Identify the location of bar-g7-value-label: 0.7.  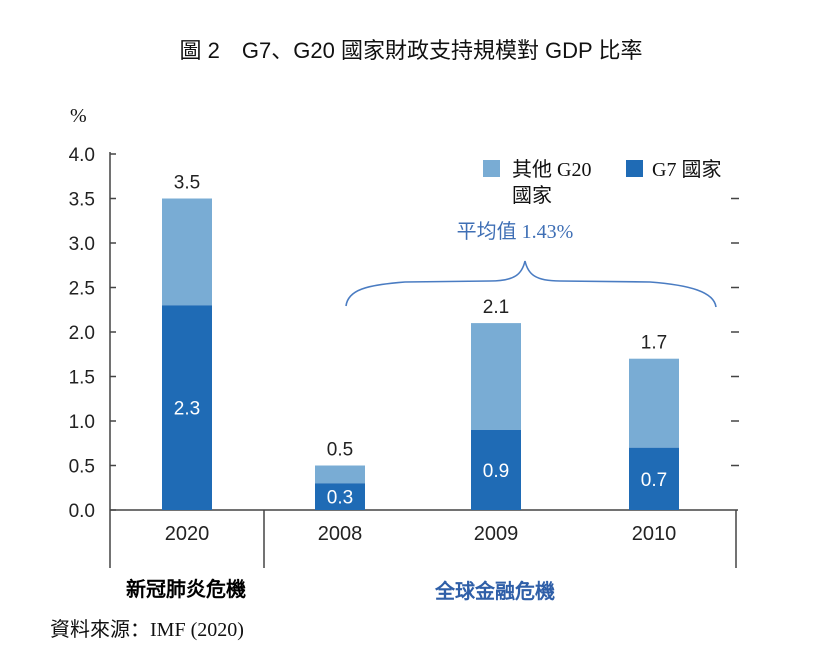
(654, 480).